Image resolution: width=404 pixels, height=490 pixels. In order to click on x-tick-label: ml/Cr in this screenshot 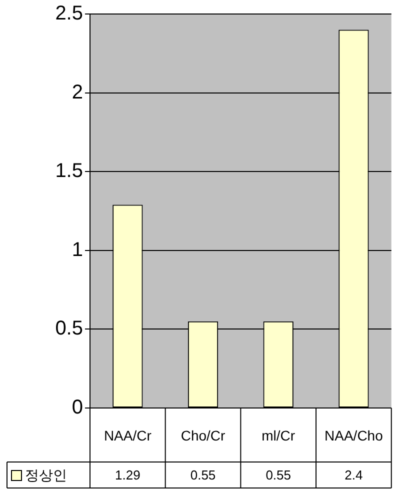, I will do `click(279, 435)`.